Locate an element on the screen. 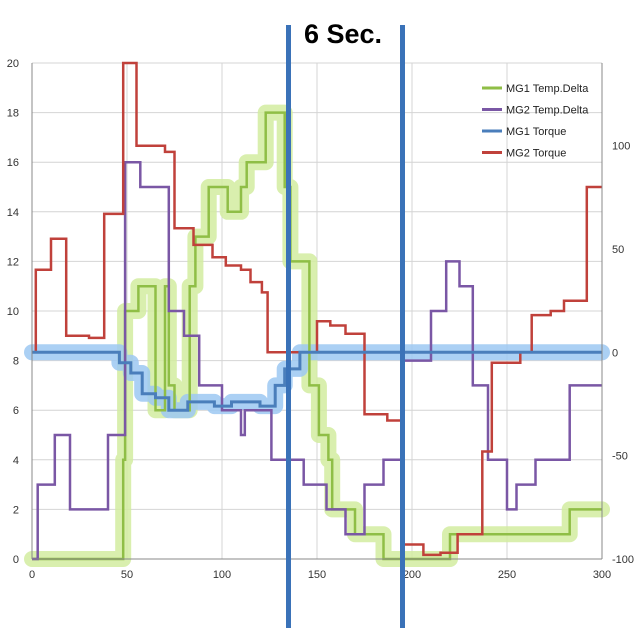 This screenshot has width=640, height=638. x-tick-label: 200 is located at coordinates (412, 575).